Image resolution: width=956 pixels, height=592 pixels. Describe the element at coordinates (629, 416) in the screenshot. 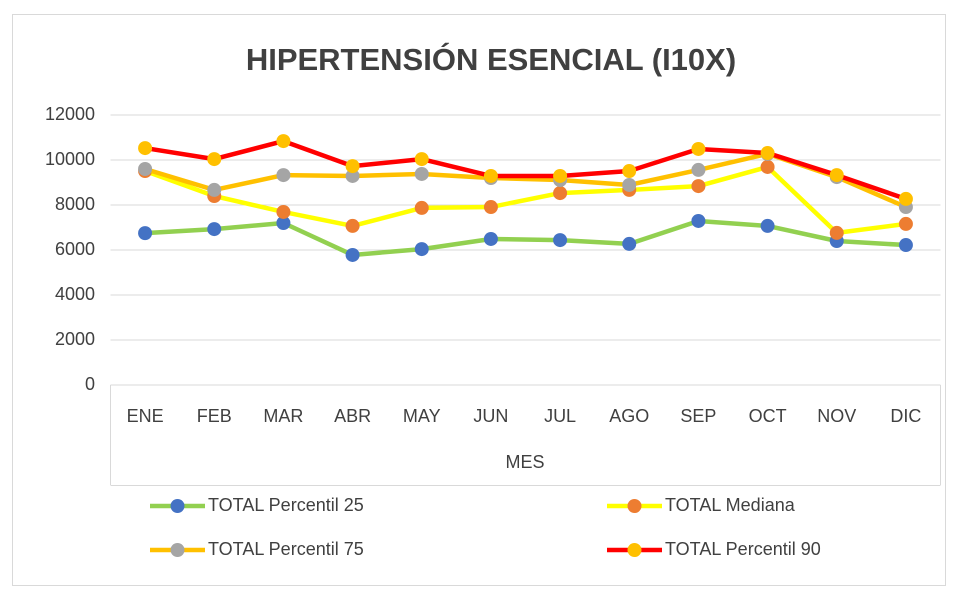

I see `x-tick-label: AGO` at that location.